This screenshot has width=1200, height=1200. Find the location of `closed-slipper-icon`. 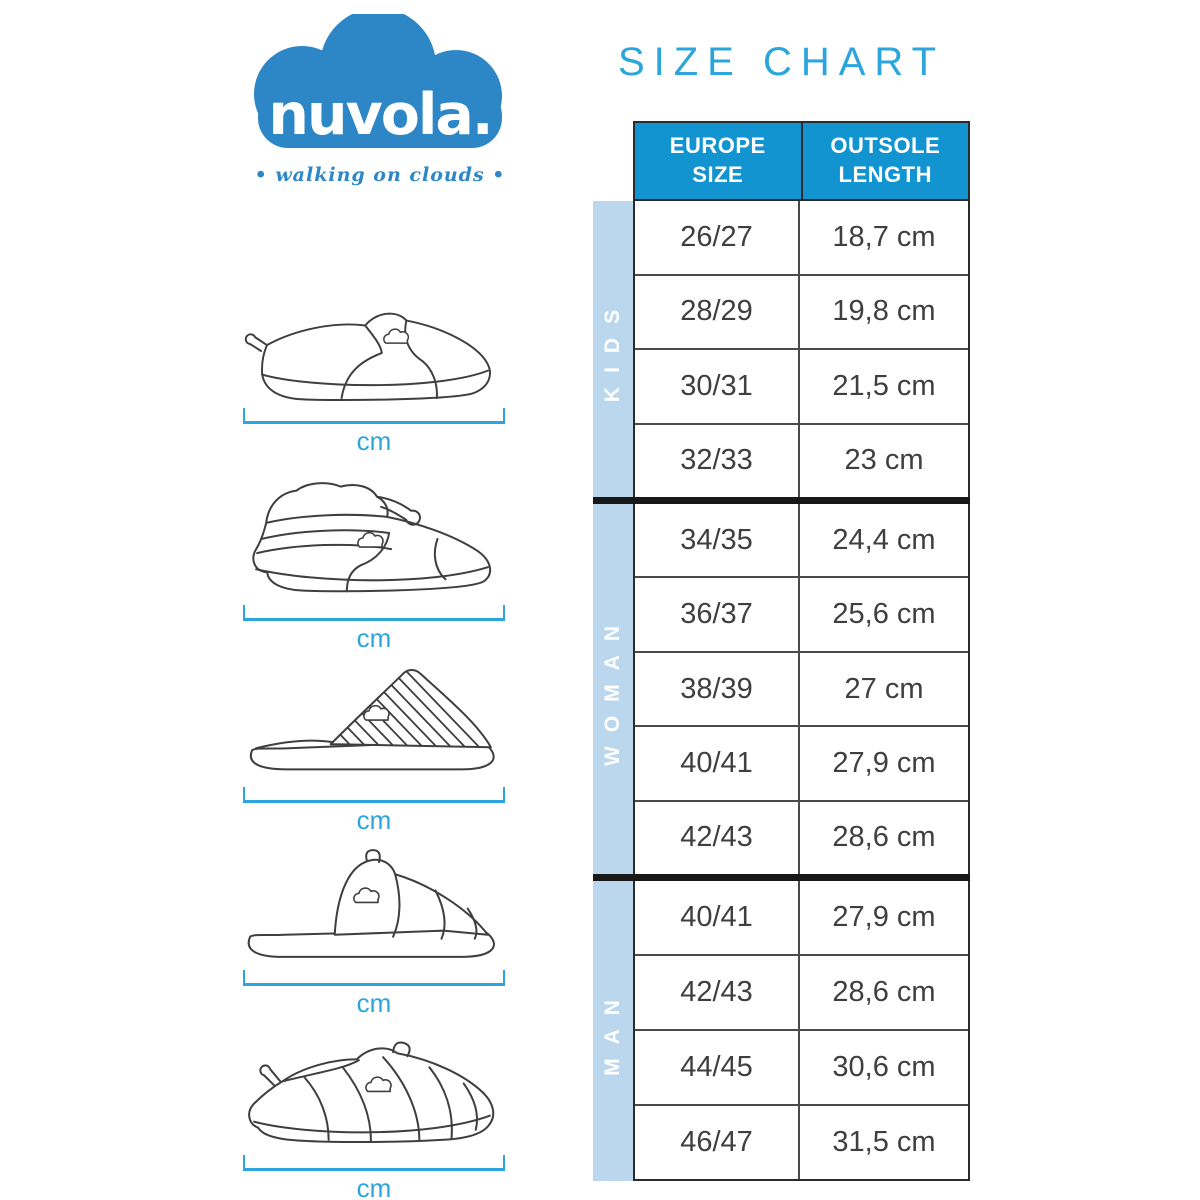

closed-slipper-icon is located at coordinates (371, 1092).